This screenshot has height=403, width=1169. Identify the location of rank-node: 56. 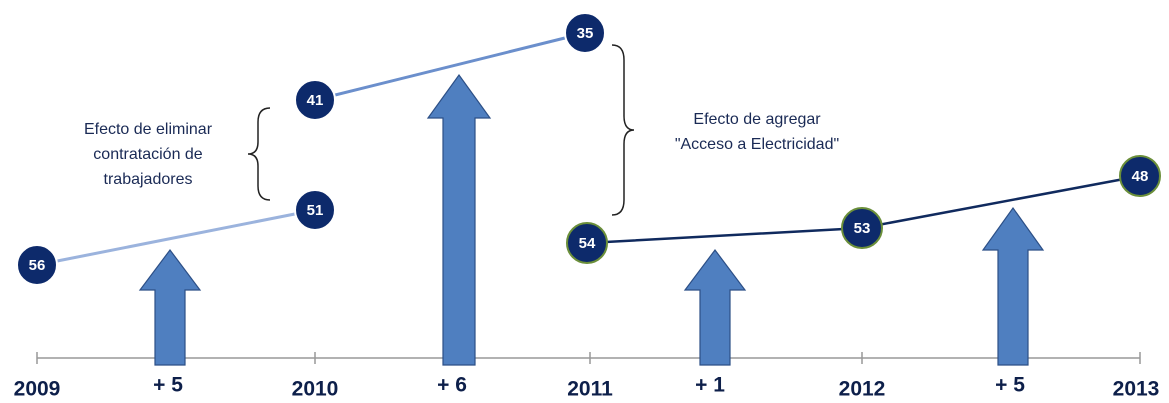
(37, 265).